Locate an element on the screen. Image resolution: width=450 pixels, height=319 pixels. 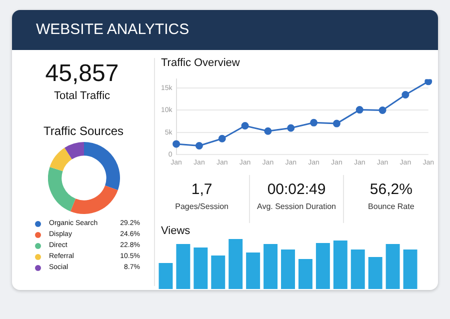
chart-title: Views is located at coordinates (176, 231).